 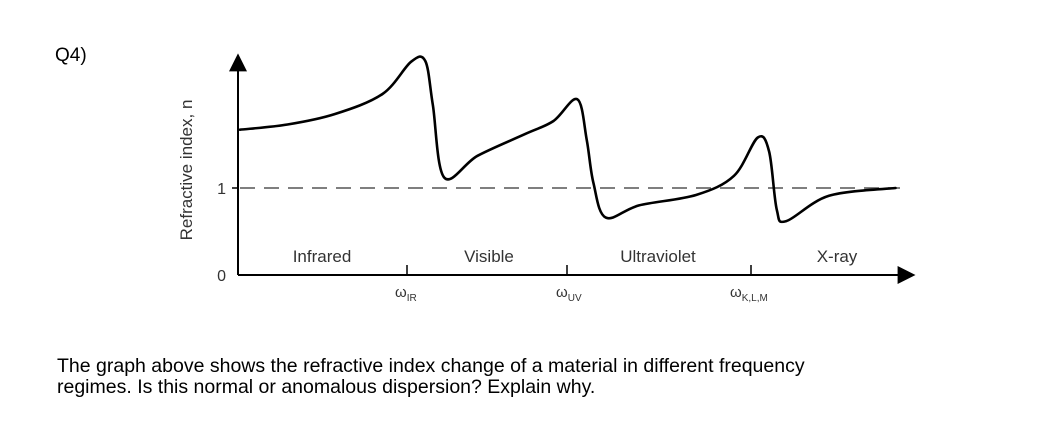 What do you see at coordinates (322, 256) in the screenshot?
I see `region-label-infrared: Infrared` at bounding box center [322, 256].